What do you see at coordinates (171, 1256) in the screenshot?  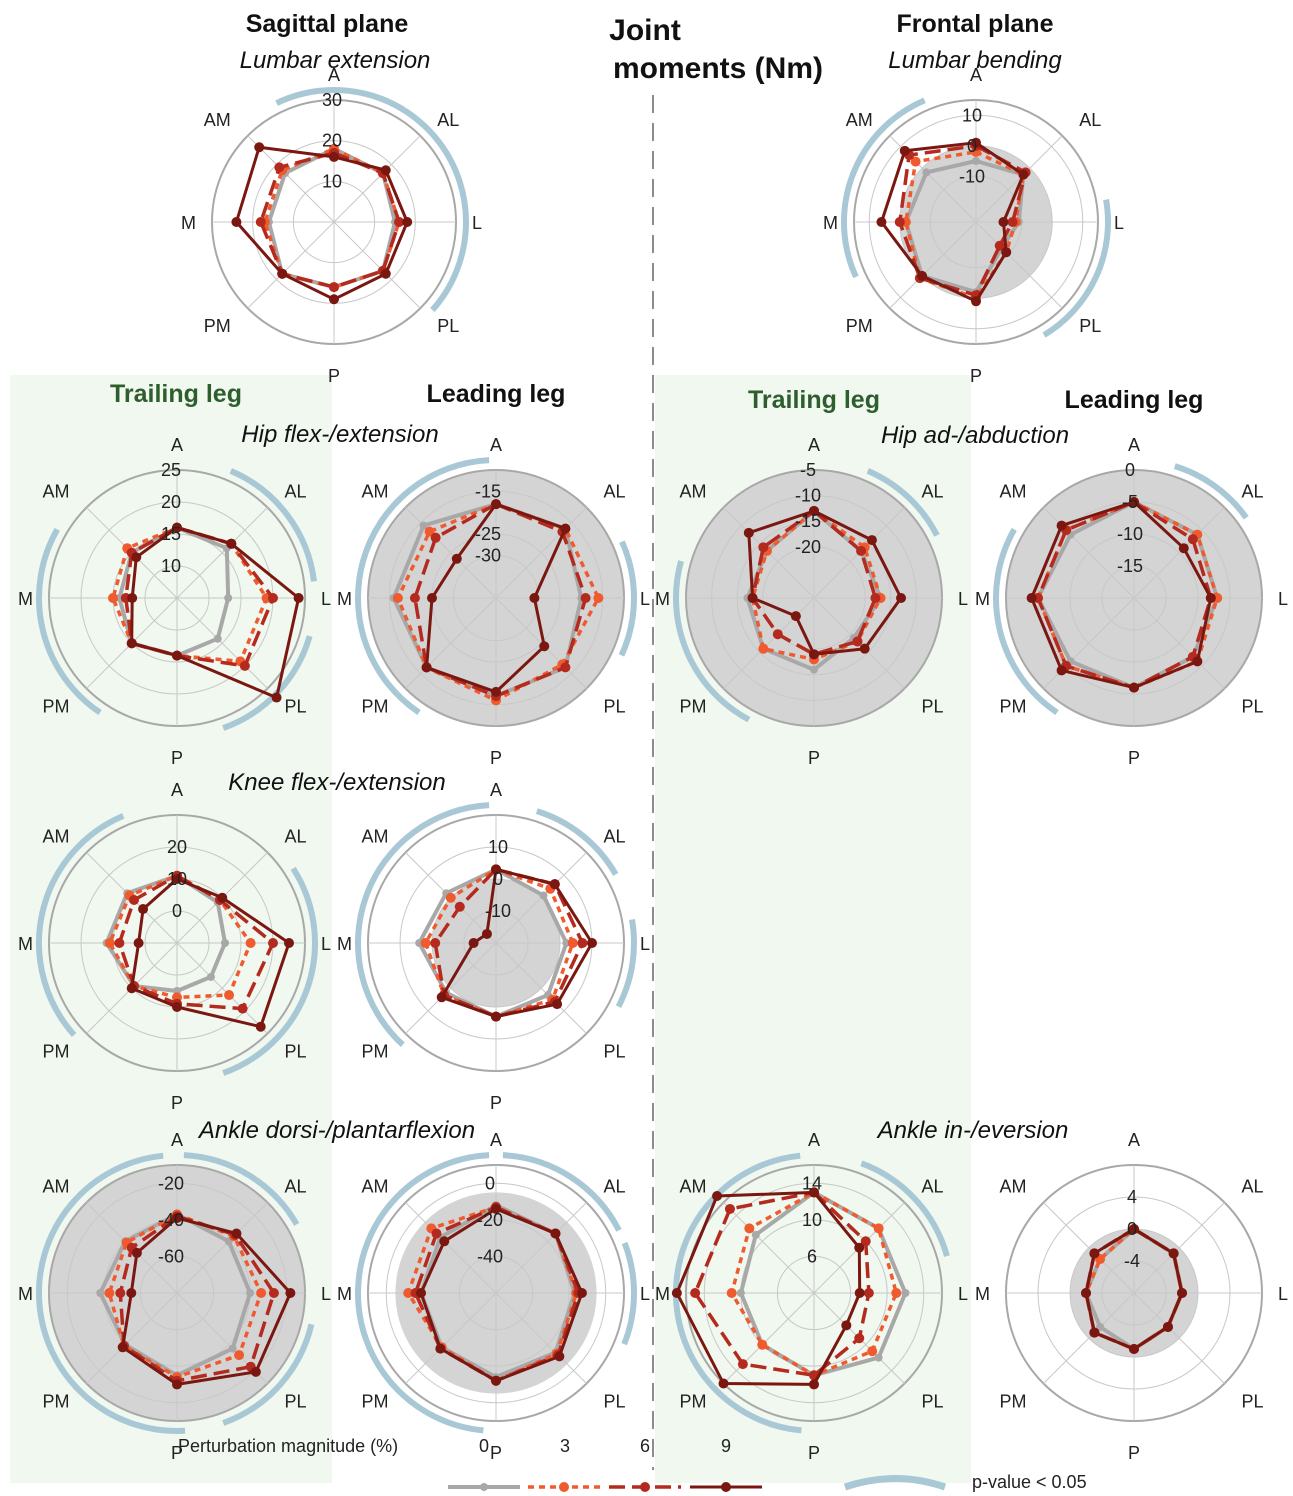 I see `tick-label: -60` at bounding box center [171, 1256].